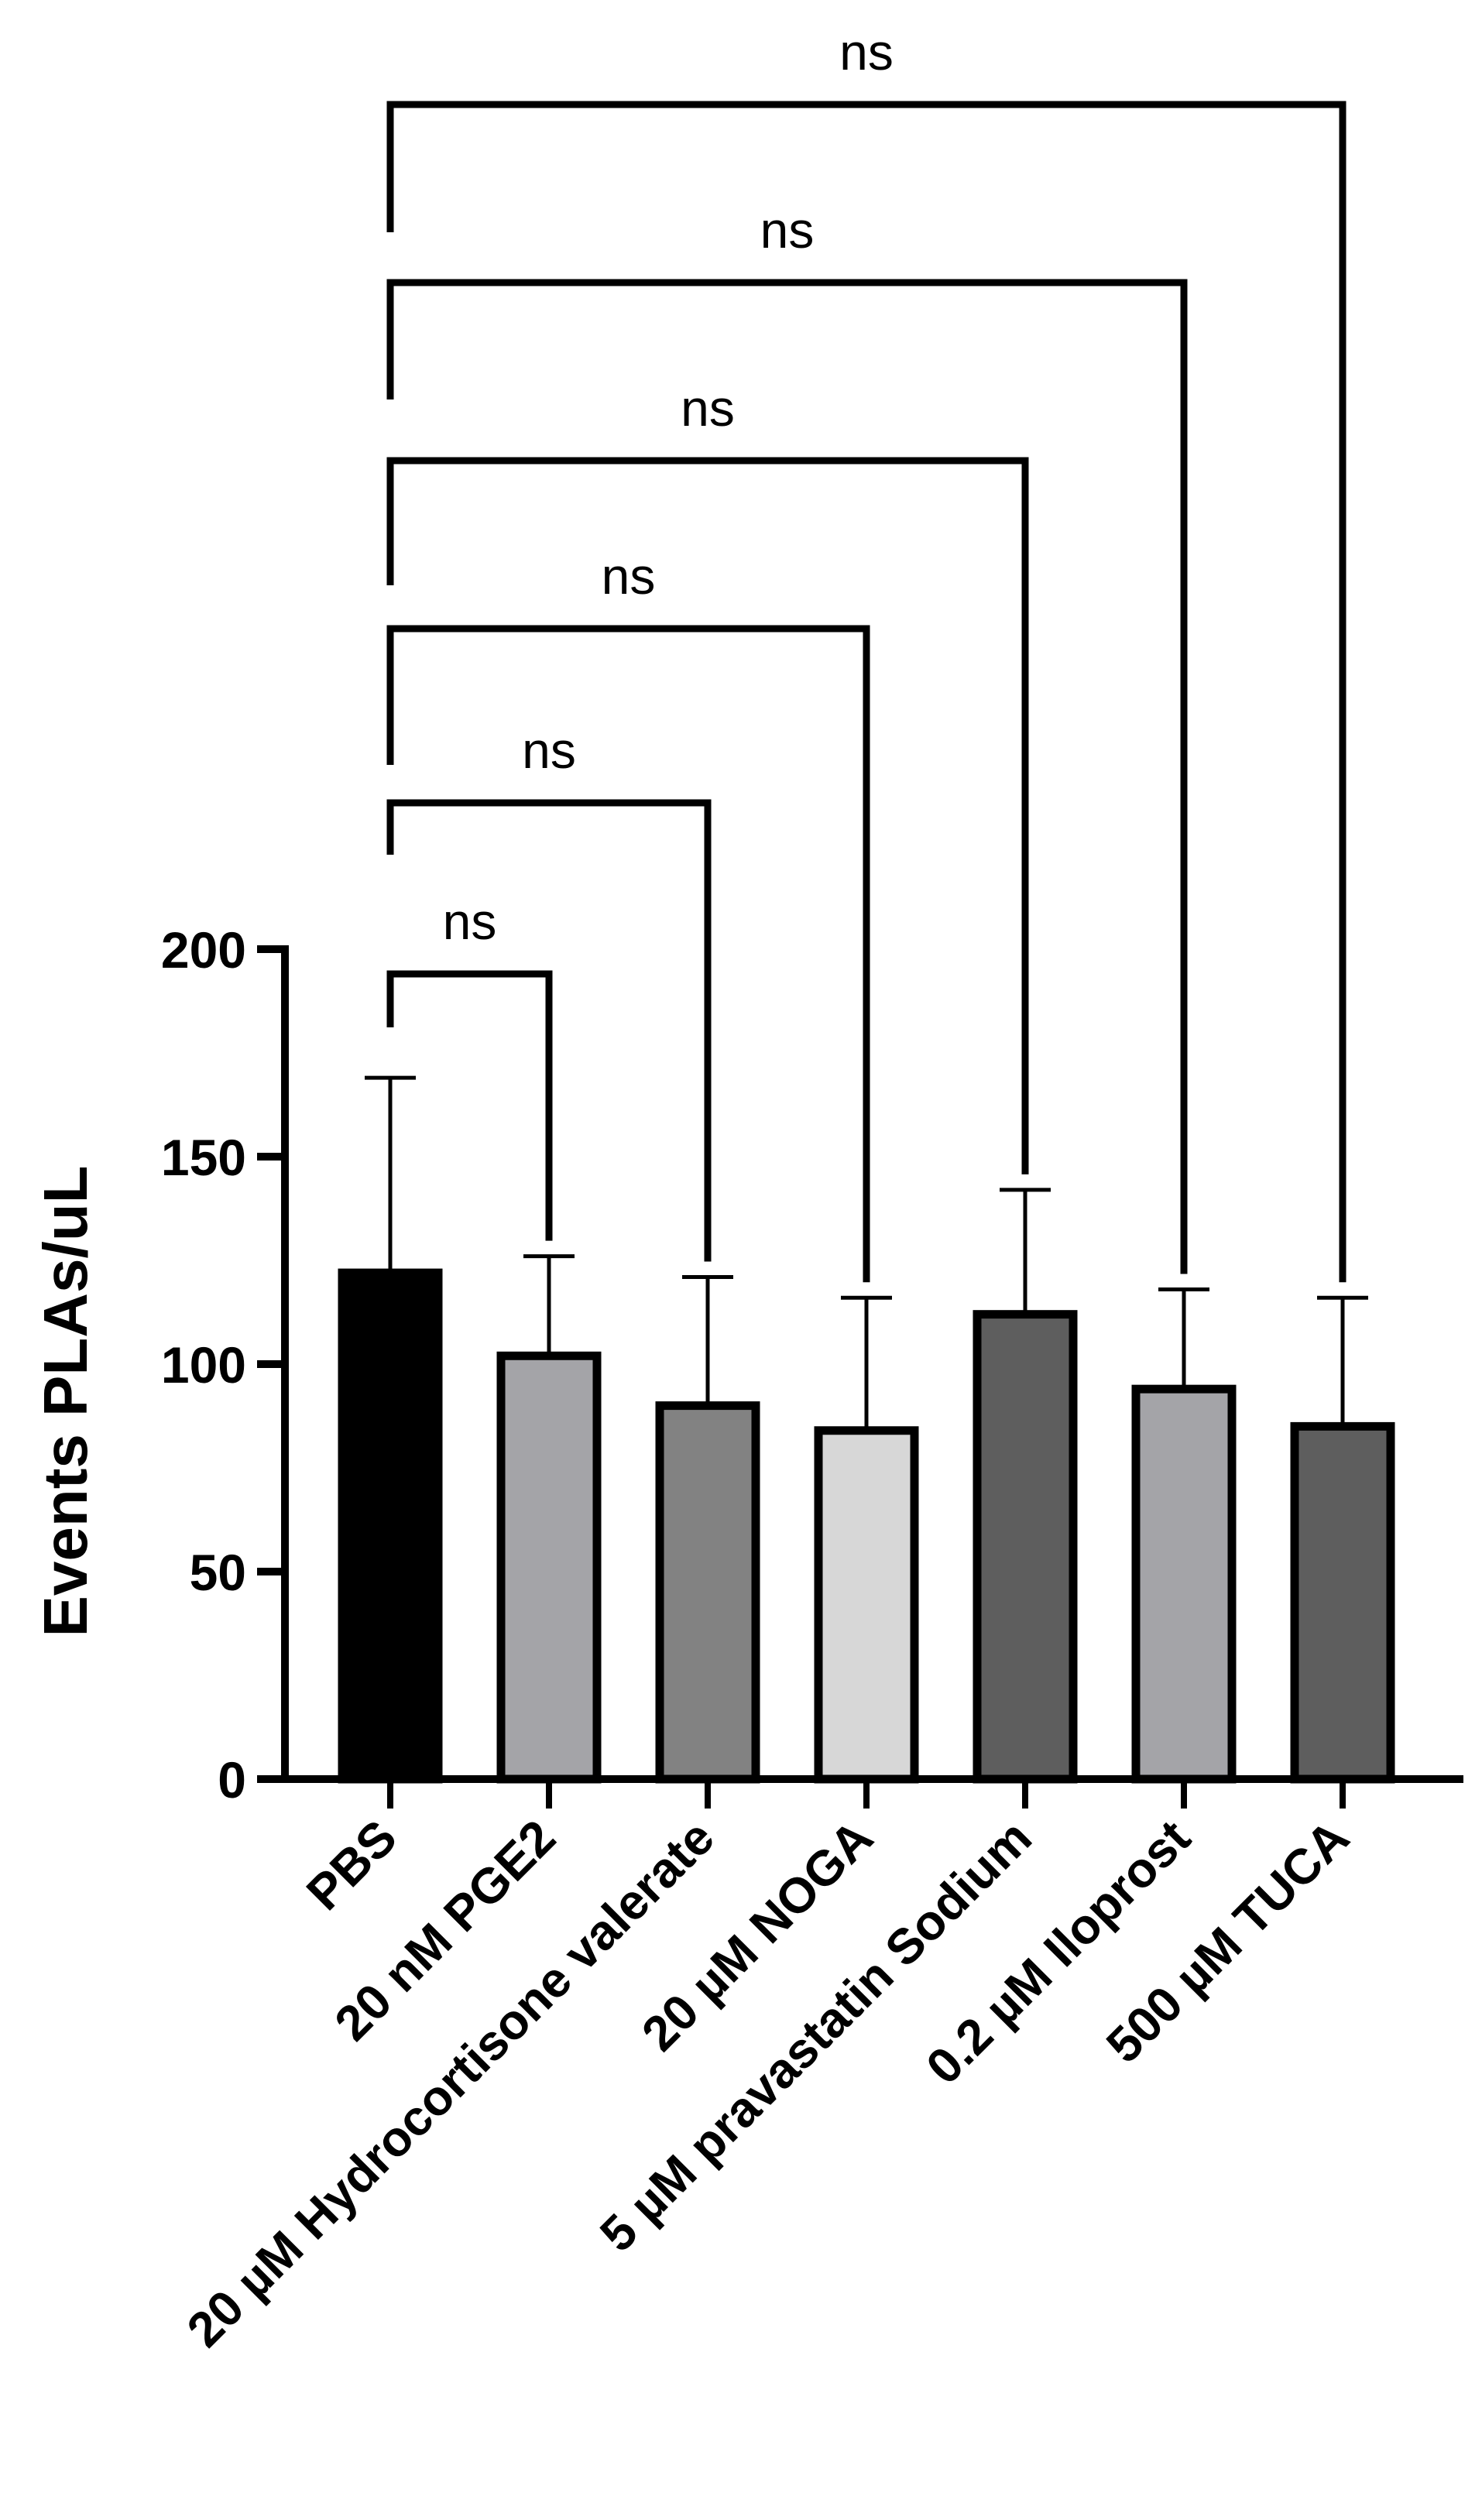 The image size is (1482, 2520). What do you see at coordinates (218, 1572) in the screenshot?
I see `y-tick-label-1: 50` at bounding box center [218, 1572].